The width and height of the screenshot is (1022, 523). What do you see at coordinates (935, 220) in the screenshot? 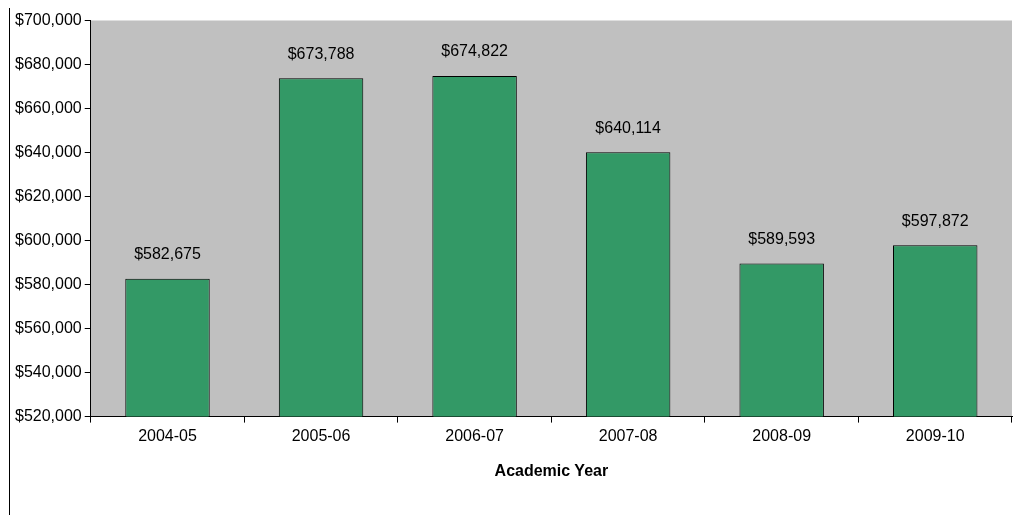
I see `data-label: $597,872` at bounding box center [935, 220].